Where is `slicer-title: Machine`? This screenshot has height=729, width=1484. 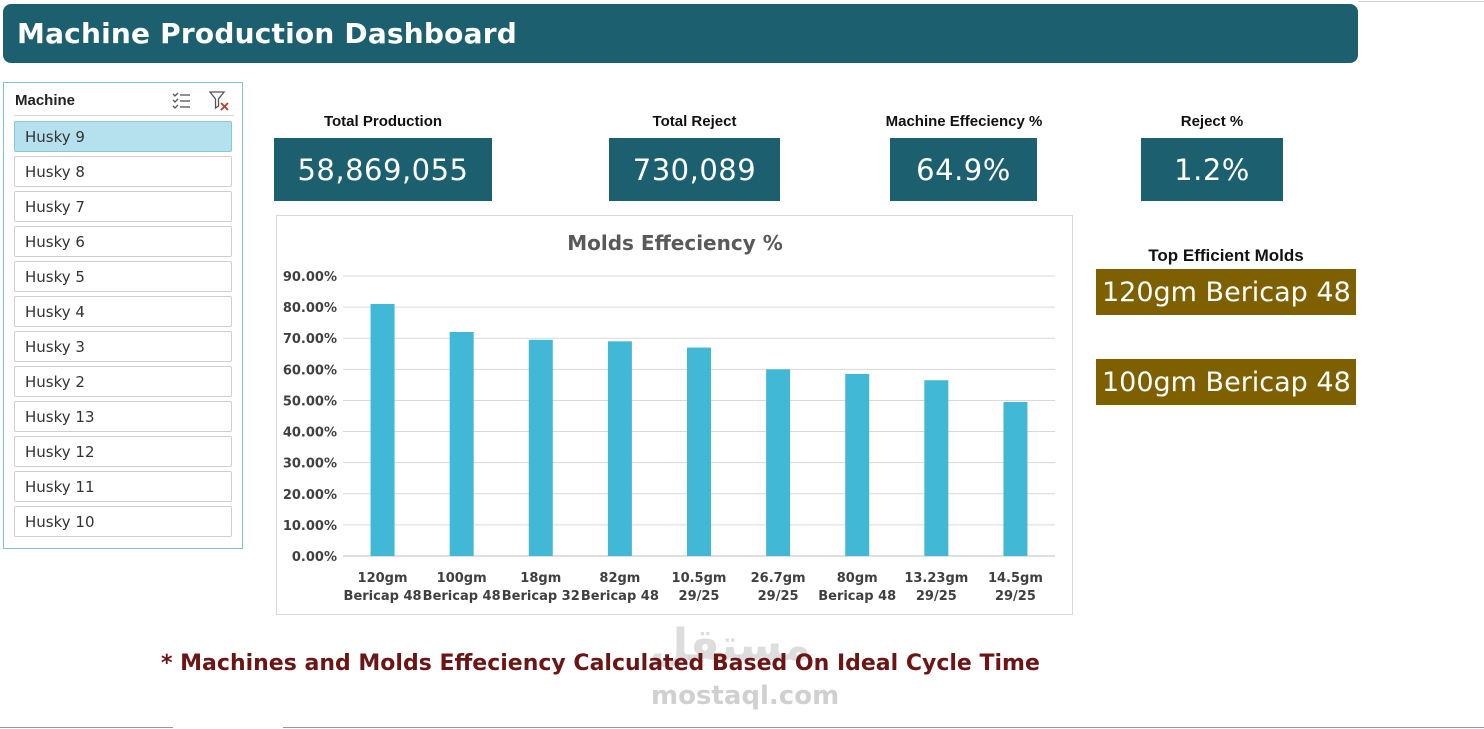 slicer-title: Machine is located at coordinates (45, 100).